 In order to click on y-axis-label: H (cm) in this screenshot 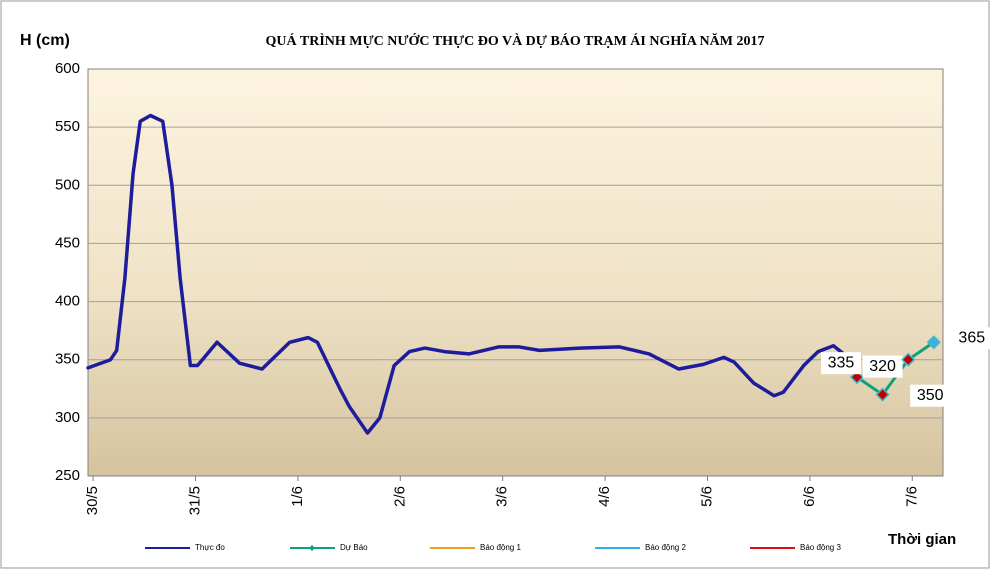, I will do `click(45, 40)`.